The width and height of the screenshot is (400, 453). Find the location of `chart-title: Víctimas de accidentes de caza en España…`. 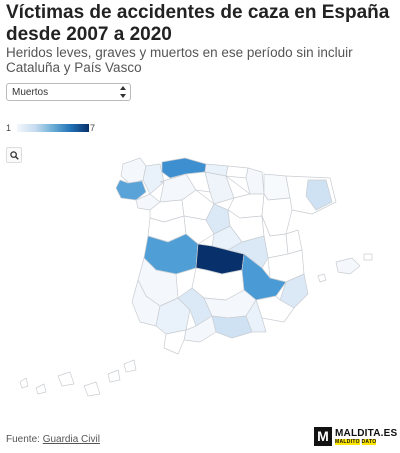

chart-title: Víctimas de accidentes de caza en España… is located at coordinates (198, 23).